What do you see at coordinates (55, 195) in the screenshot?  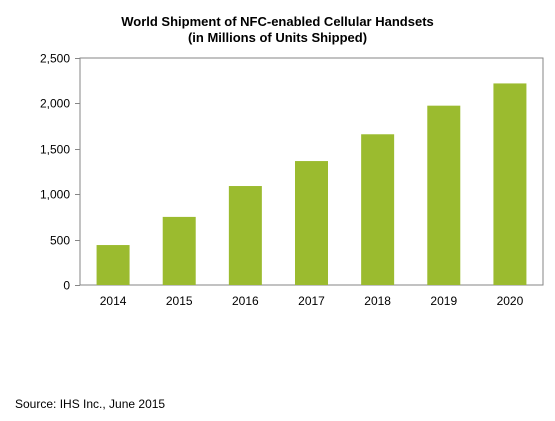 I see `y-tick-label: 1,000` at bounding box center [55, 195].